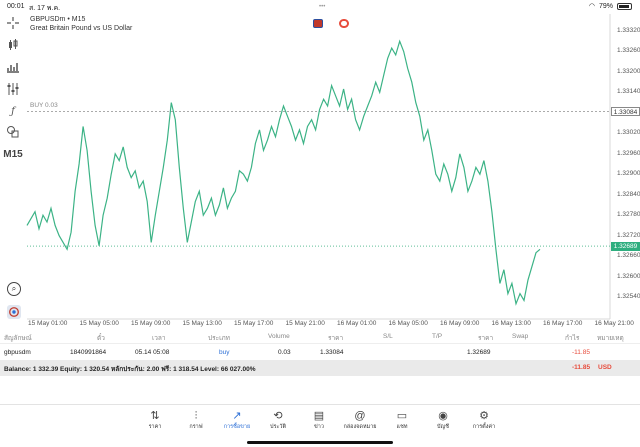 The image size is (640, 447). Describe the element at coordinates (13, 166) in the screenshot. I see `chart-toolbar: ƒ M15` at that location.